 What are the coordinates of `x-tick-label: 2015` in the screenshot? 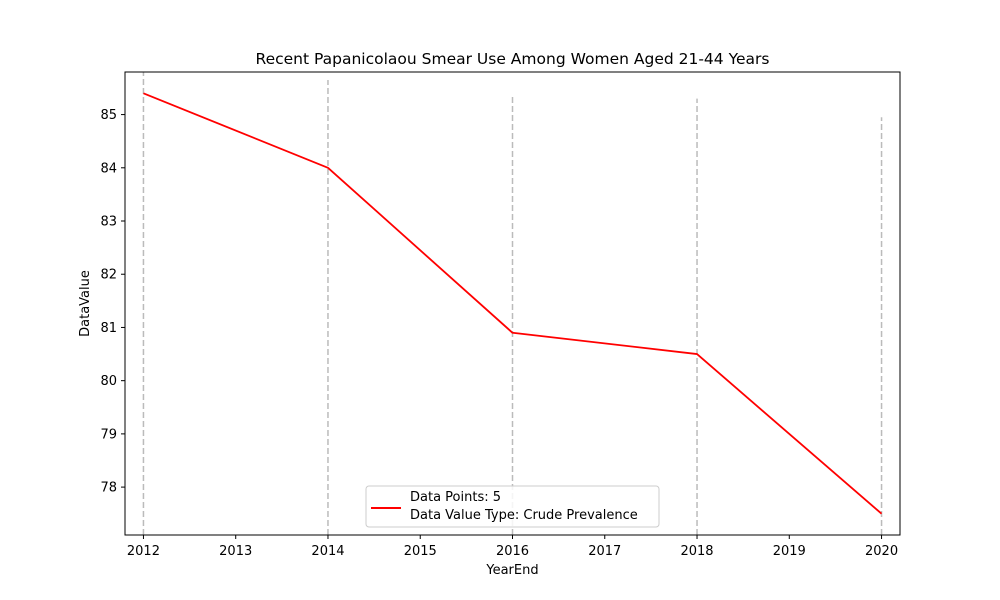 It's located at (420, 551).